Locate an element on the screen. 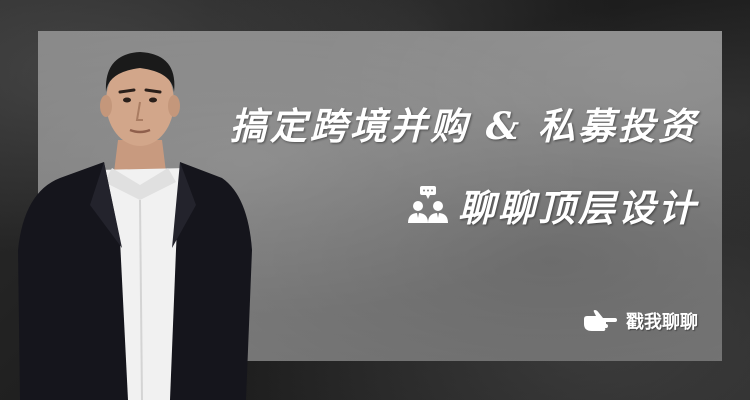 This screenshot has height=400, width=750. cta-label: 戳我聊聊 is located at coordinates (662, 322).